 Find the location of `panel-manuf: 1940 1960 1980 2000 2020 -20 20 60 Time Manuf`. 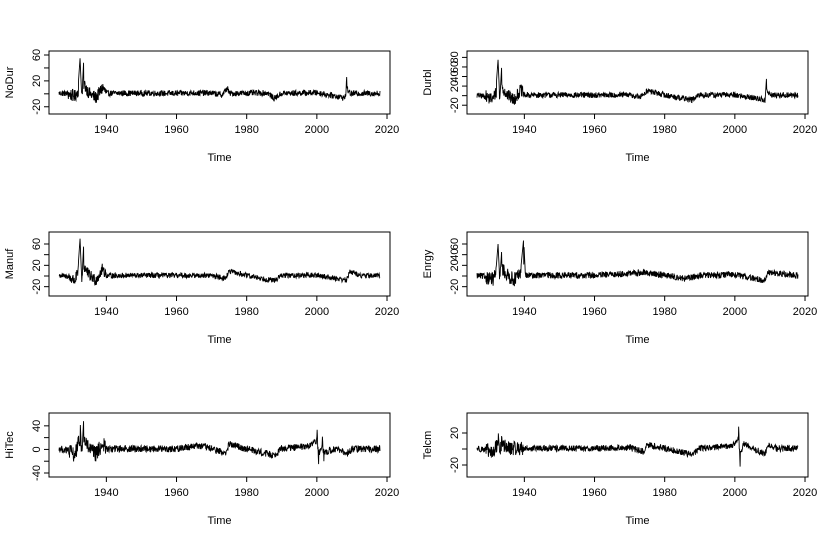

panel-manuf: 1940 1960 1980 2000 2020 -20 20 60 Time Manuf is located at coordinates (201, 288).